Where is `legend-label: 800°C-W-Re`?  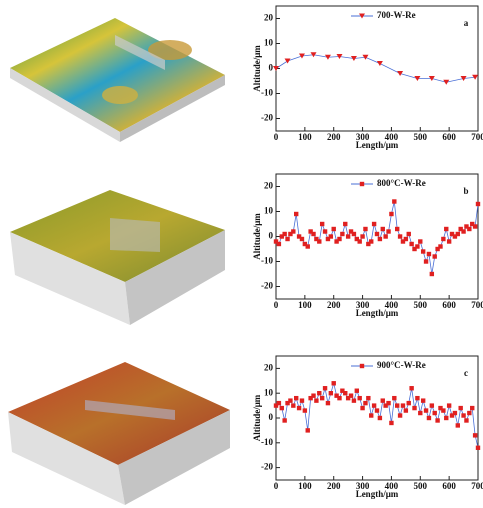 legend-label: 800°C-W-Re is located at coordinates (401, 183).